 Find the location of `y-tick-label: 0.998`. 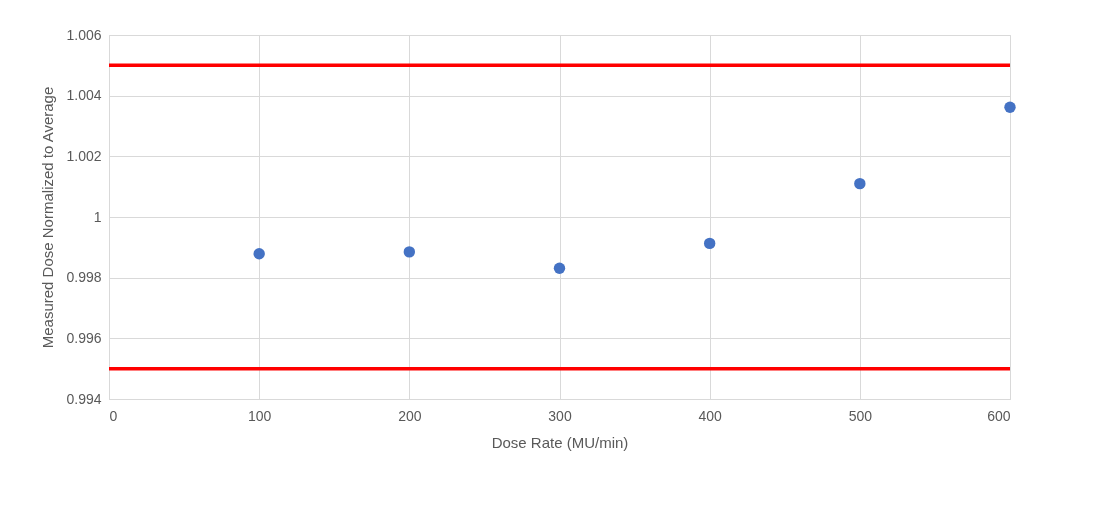

y-tick-label: 0.998 is located at coordinates (84, 277).